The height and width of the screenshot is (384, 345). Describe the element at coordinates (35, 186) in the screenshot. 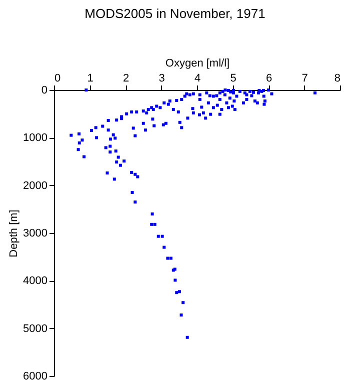

I see `y-tick-label: 2000` at that location.